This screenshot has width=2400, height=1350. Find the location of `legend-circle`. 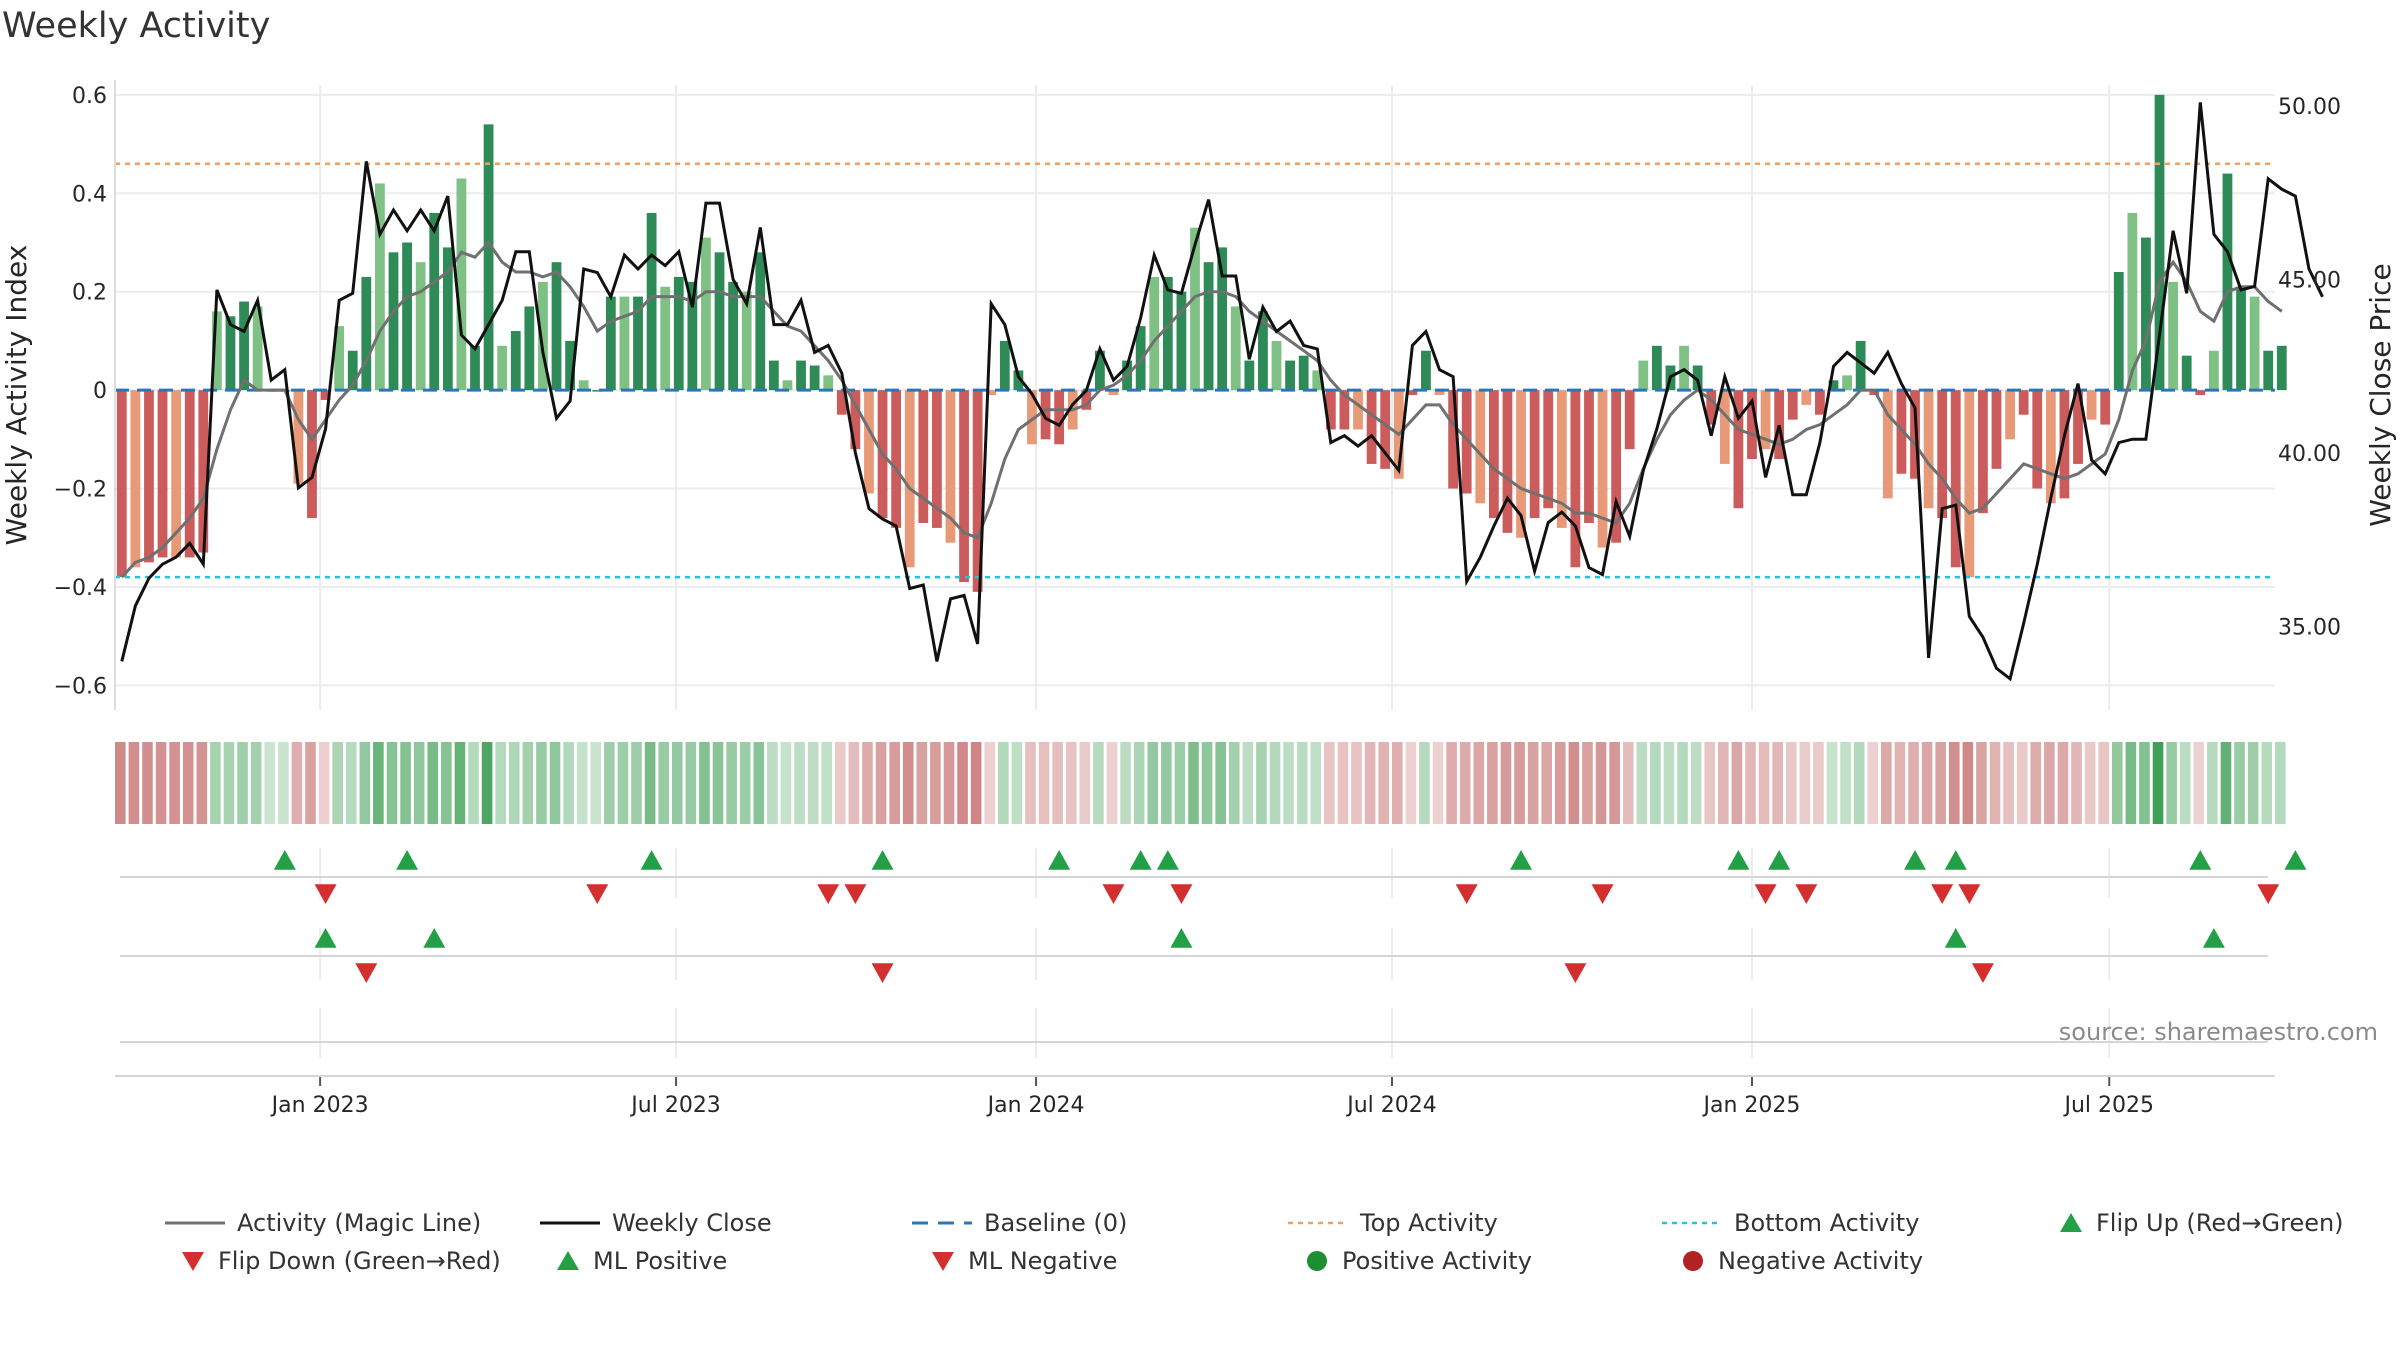

legend-circle is located at coordinates (1693, 1261).